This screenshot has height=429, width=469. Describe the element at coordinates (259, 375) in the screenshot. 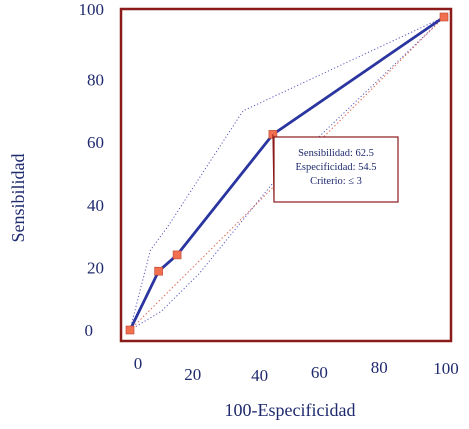

I see `x-tick-label: 40` at that location.